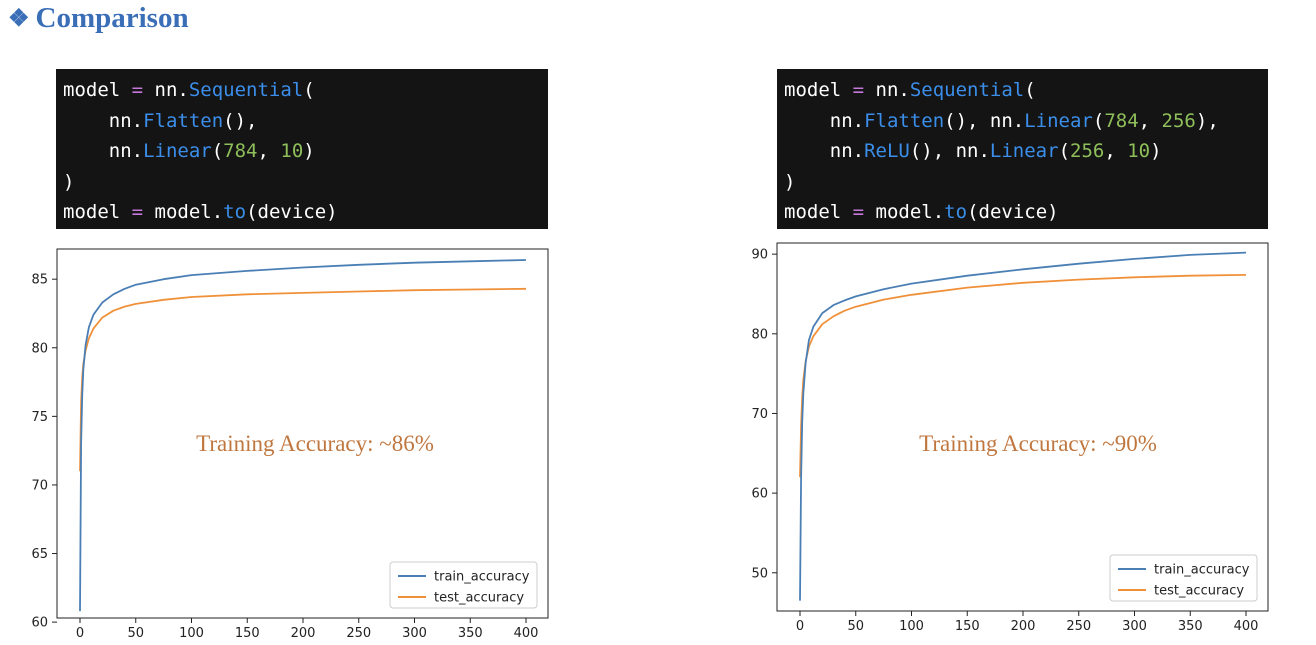  I want to click on y-tick-label: 80, so click(759, 334).